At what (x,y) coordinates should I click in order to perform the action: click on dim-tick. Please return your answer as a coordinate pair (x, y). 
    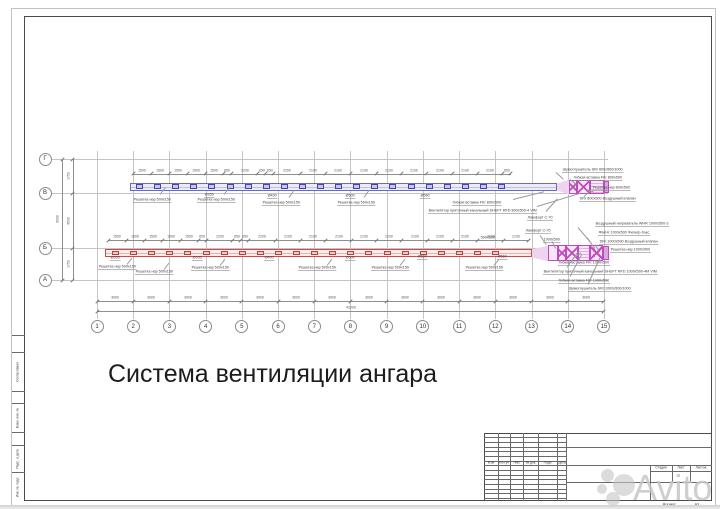
    Looking at the image, I should click on (133, 301).